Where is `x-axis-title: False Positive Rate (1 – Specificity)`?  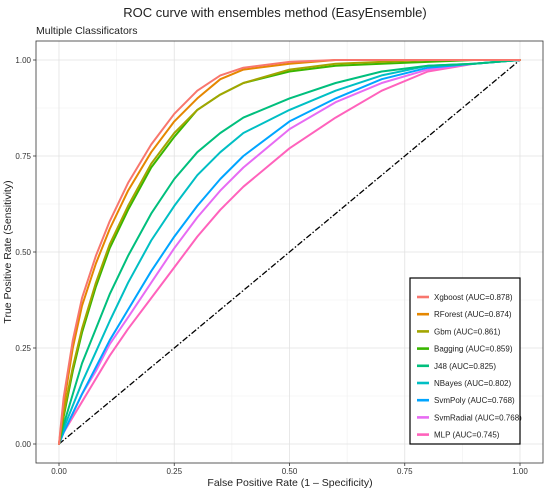 x-axis-title: False Positive Rate (1 – Specificity) is located at coordinates (289, 483).